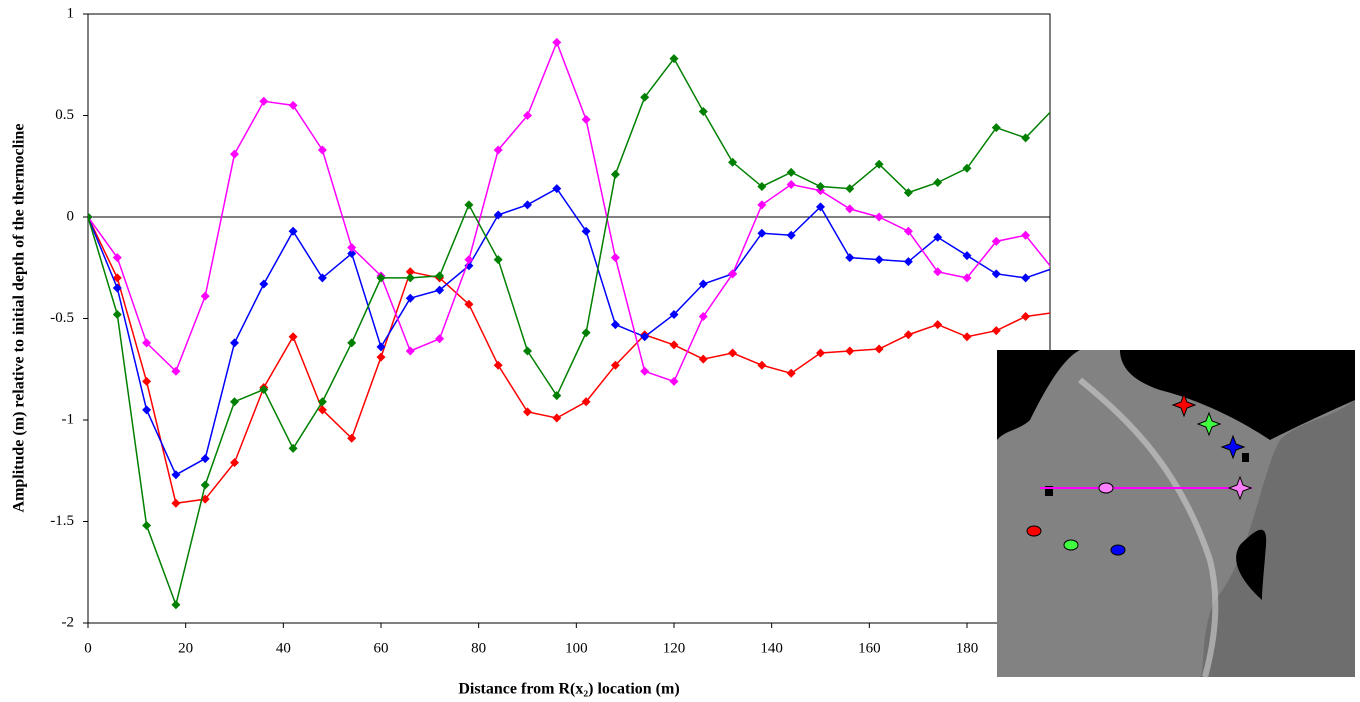 The image size is (1360, 702). What do you see at coordinates (967, 648) in the screenshot?
I see `x-tick-label: 180` at bounding box center [967, 648].